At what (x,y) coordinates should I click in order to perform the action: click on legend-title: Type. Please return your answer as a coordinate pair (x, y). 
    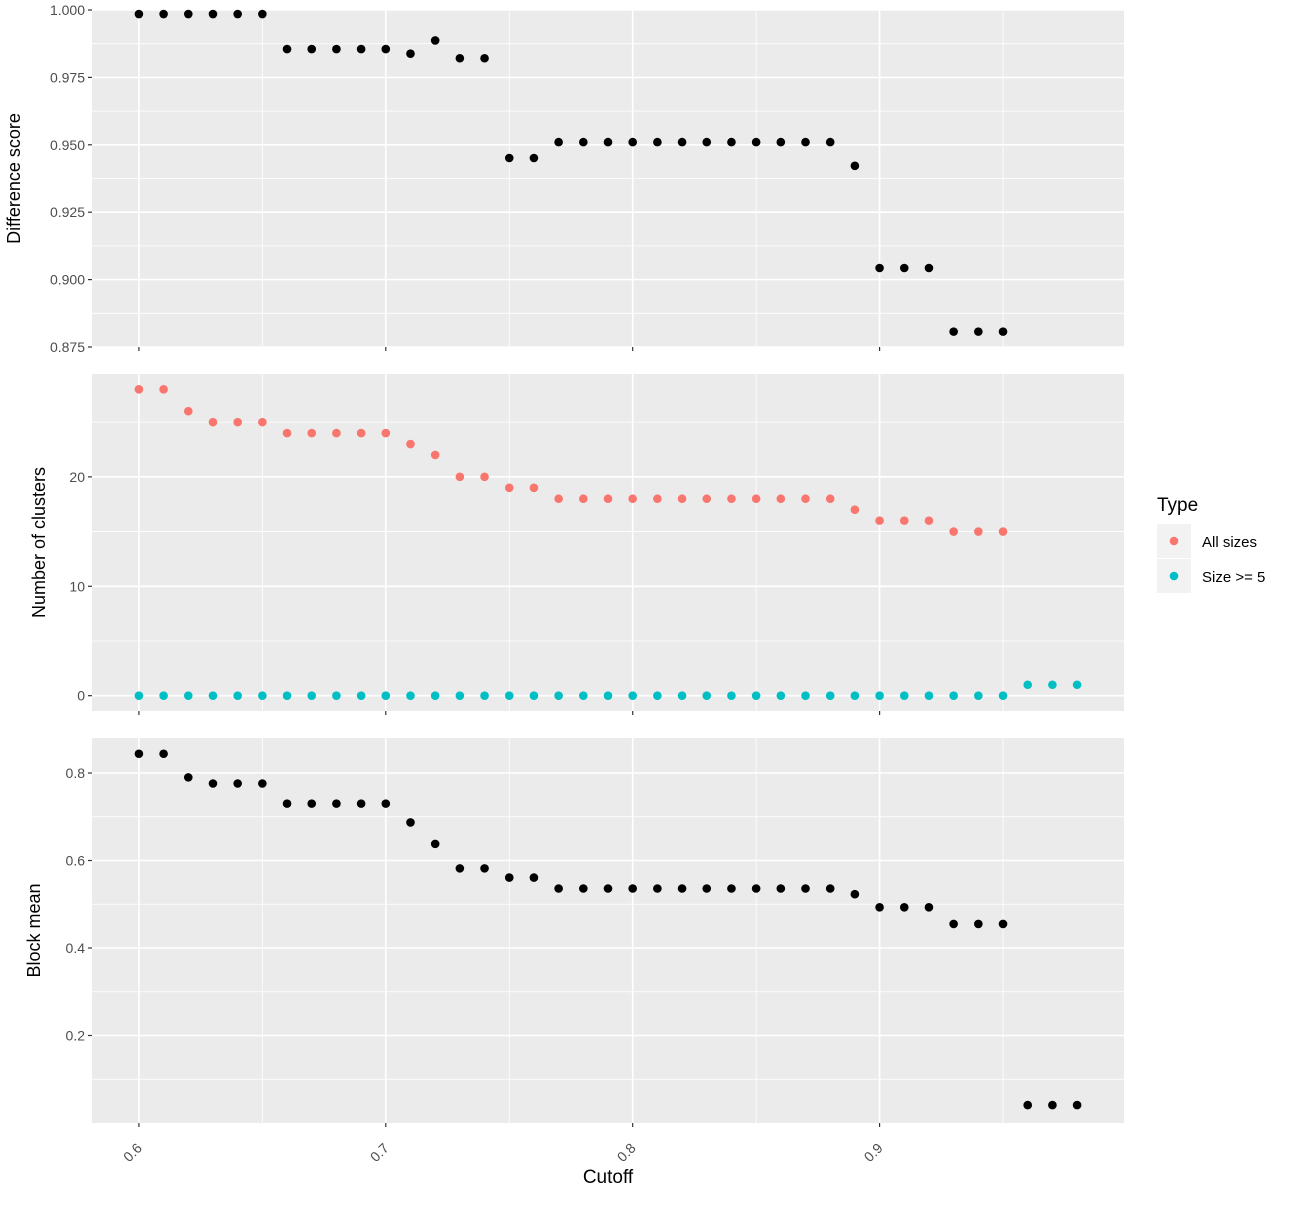
    Looking at the image, I should click on (1177, 505).